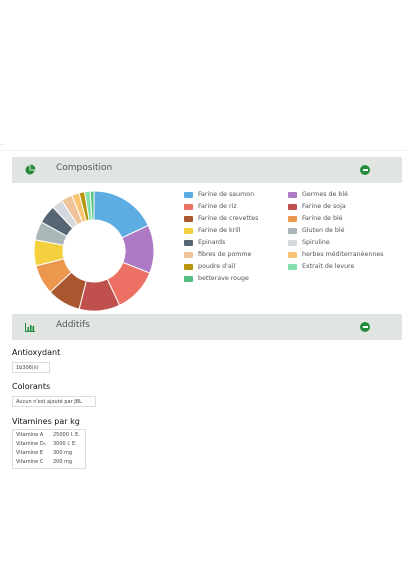 This screenshot has width=406, height=575. I want to click on antioxydant-value-box: 1b306(ii), so click(31, 367).